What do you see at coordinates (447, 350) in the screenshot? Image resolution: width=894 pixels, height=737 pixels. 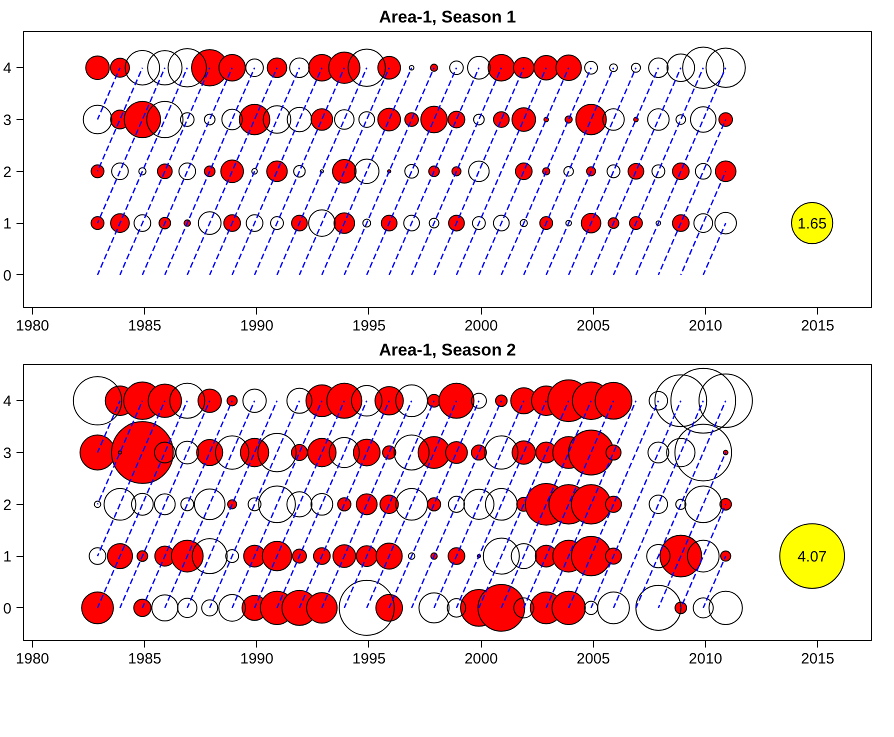 I see `chart-title: Area-1, Season 2` at bounding box center [447, 350].